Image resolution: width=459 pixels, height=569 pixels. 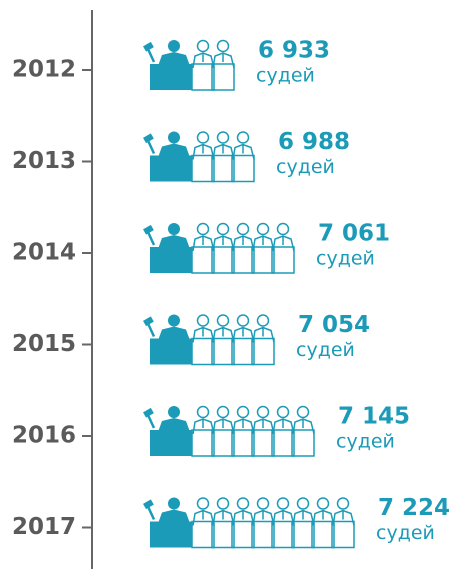 What do you see at coordinates (374, 417) in the screenshot?
I see `value-label: 7 145` at bounding box center [374, 417].